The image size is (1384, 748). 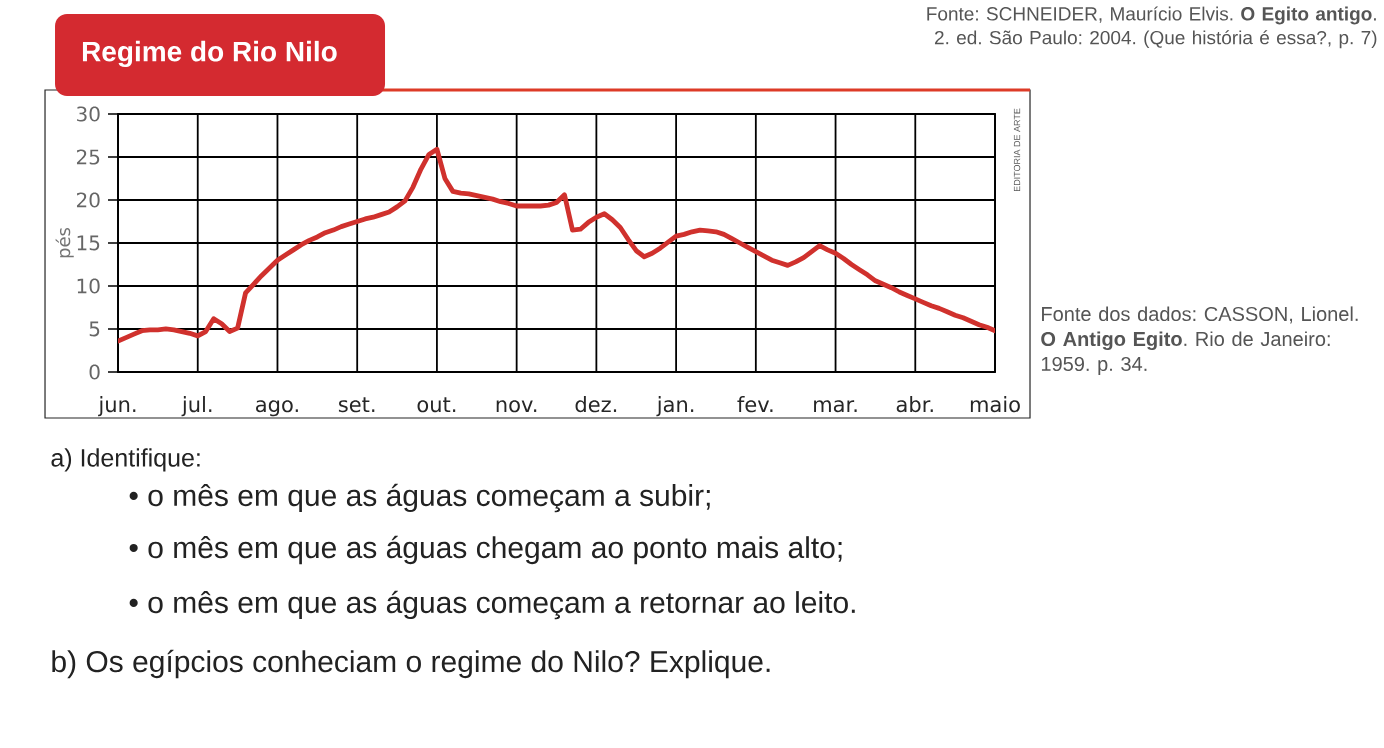 What do you see at coordinates (125, 460) in the screenshot?
I see `text: a) Identifique:` at bounding box center [125, 460].